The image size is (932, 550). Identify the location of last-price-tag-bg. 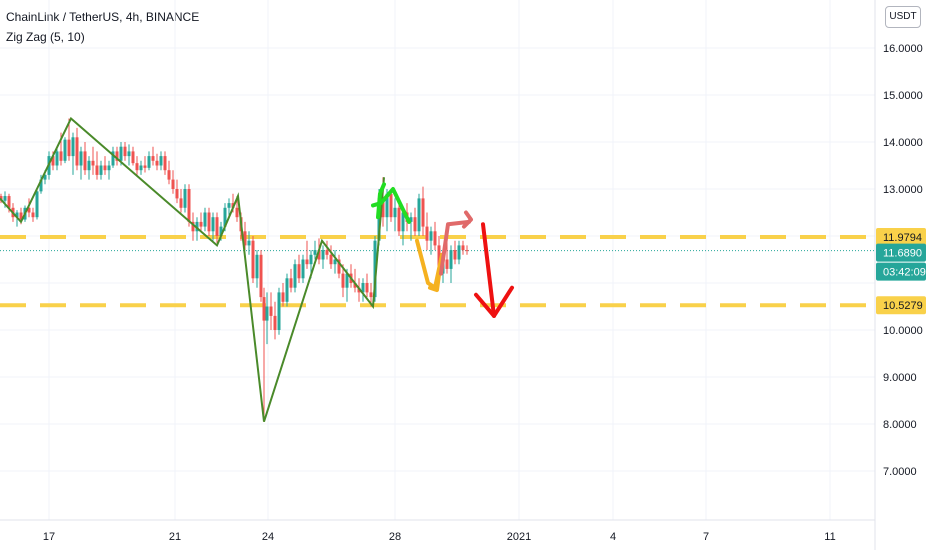
(901, 252).